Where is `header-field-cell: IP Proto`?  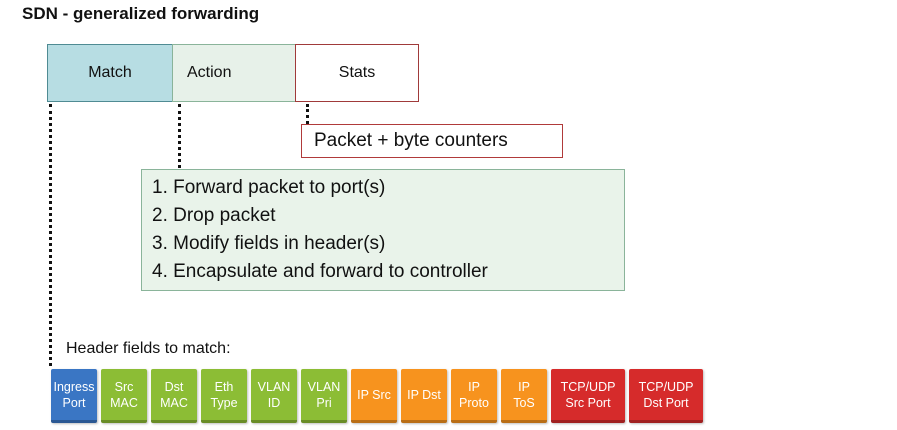
header-field-cell: IP Proto is located at coordinates (474, 396).